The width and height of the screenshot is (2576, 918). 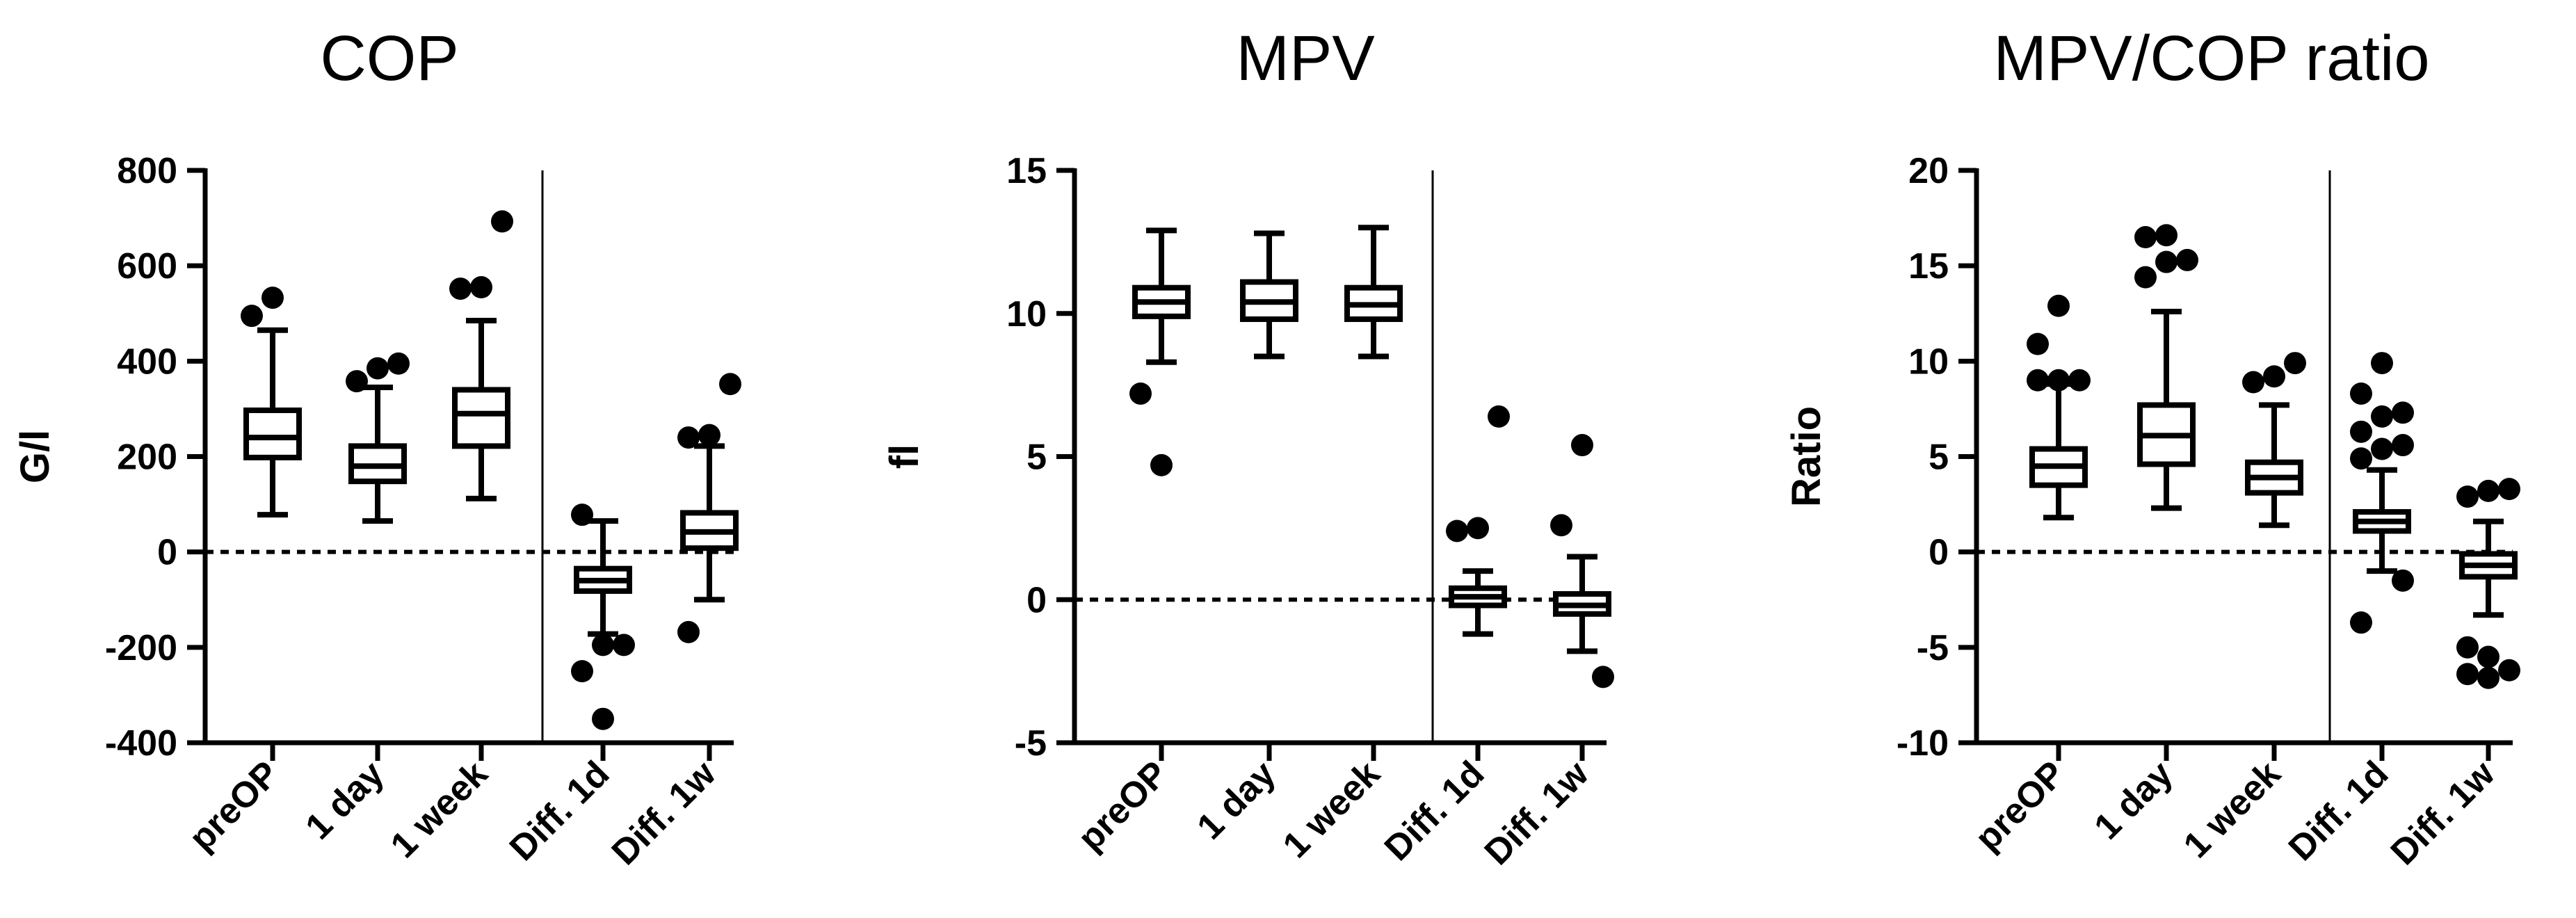 What do you see at coordinates (147, 361) in the screenshot?
I see `y-tick-label: 400` at bounding box center [147, 361].